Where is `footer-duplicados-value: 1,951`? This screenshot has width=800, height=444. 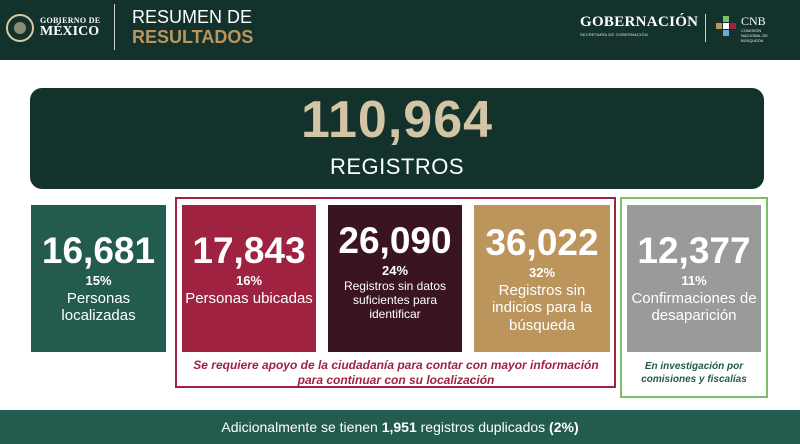
footer-duplicados-value: 1,951 is located at coordinates (399, 427).